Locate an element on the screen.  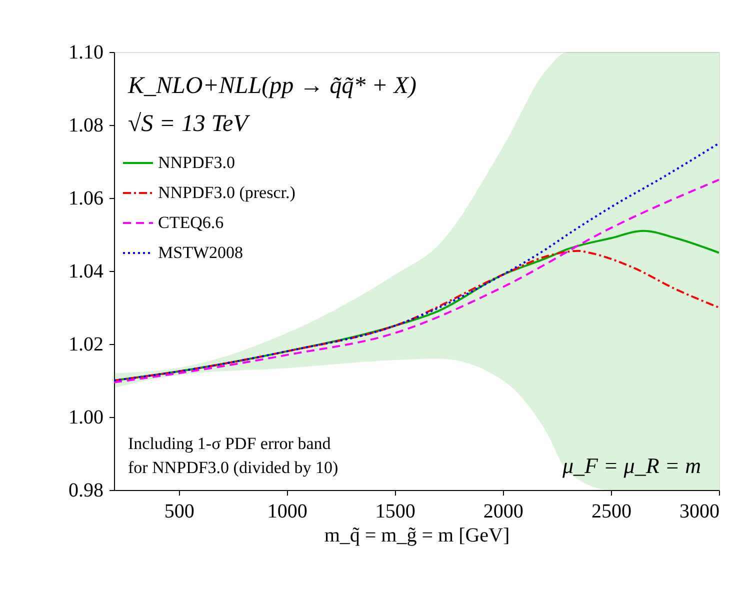
annotation: for NNPDF3.0 (divided by 10) is located at coordinates (233, 467).